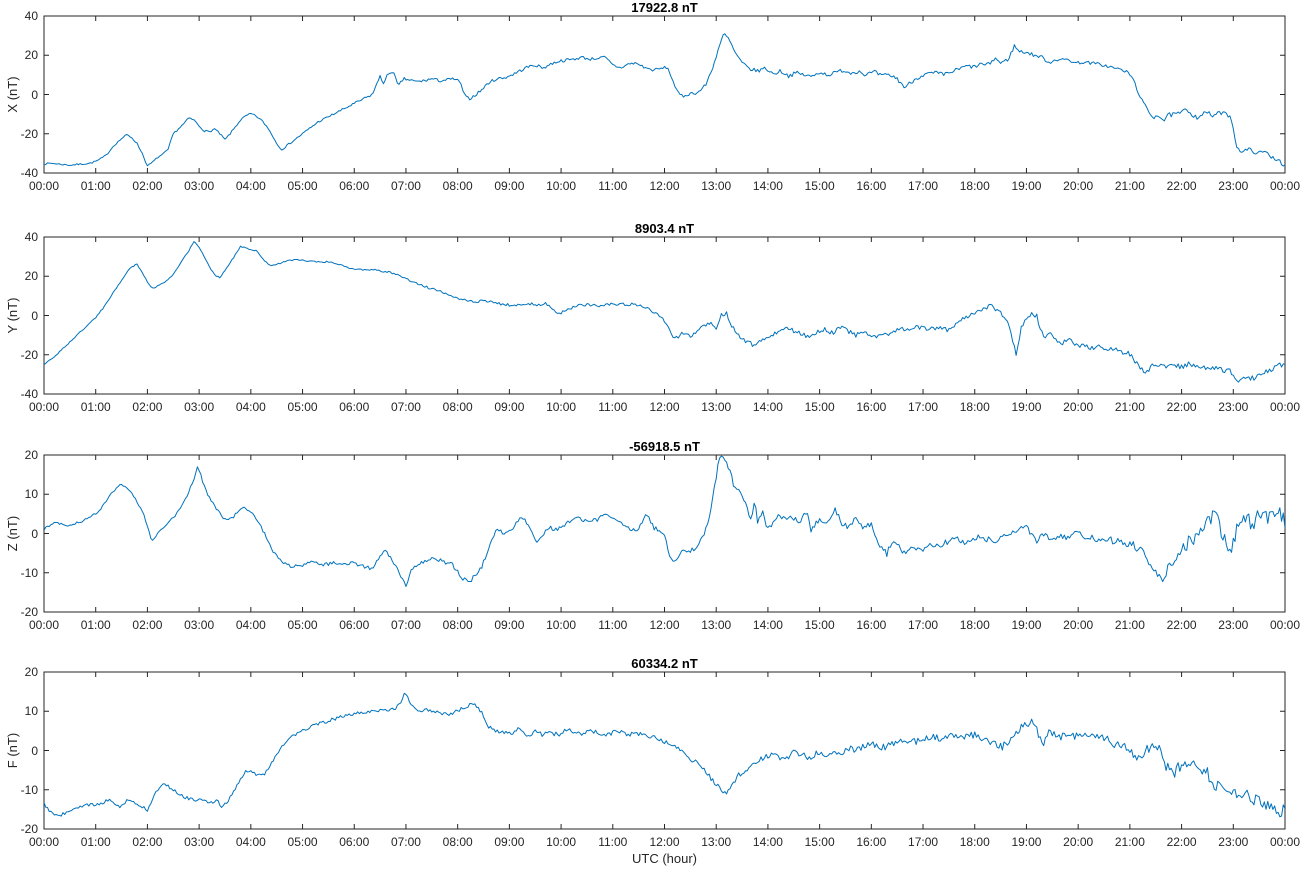 This screenshot has width=1307, height=872. What do you see at coordinates (664, 7) in the screenshot?
I see `subplot-x-title: 17922.8 nT` at bounding box center [664, 7].